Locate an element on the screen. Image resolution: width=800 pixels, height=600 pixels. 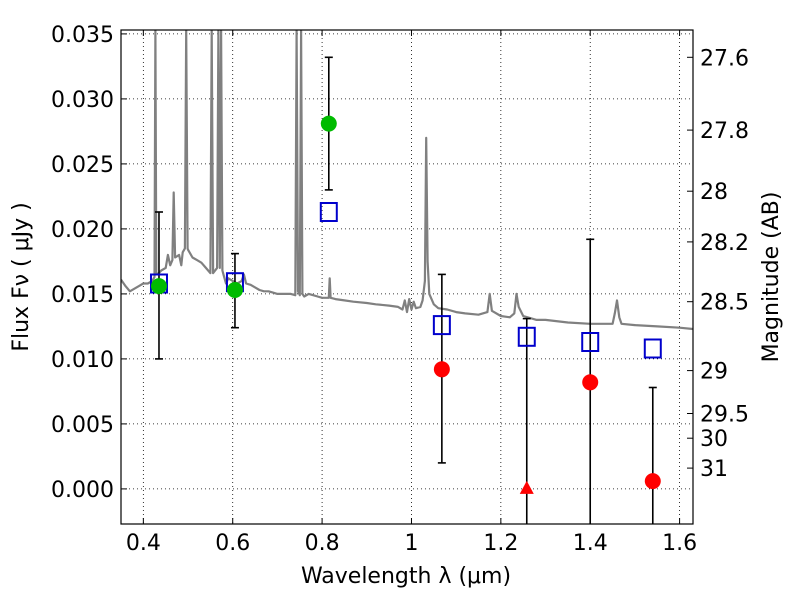
x-tick-label: 1.6 is located at coordinates (679, 543).